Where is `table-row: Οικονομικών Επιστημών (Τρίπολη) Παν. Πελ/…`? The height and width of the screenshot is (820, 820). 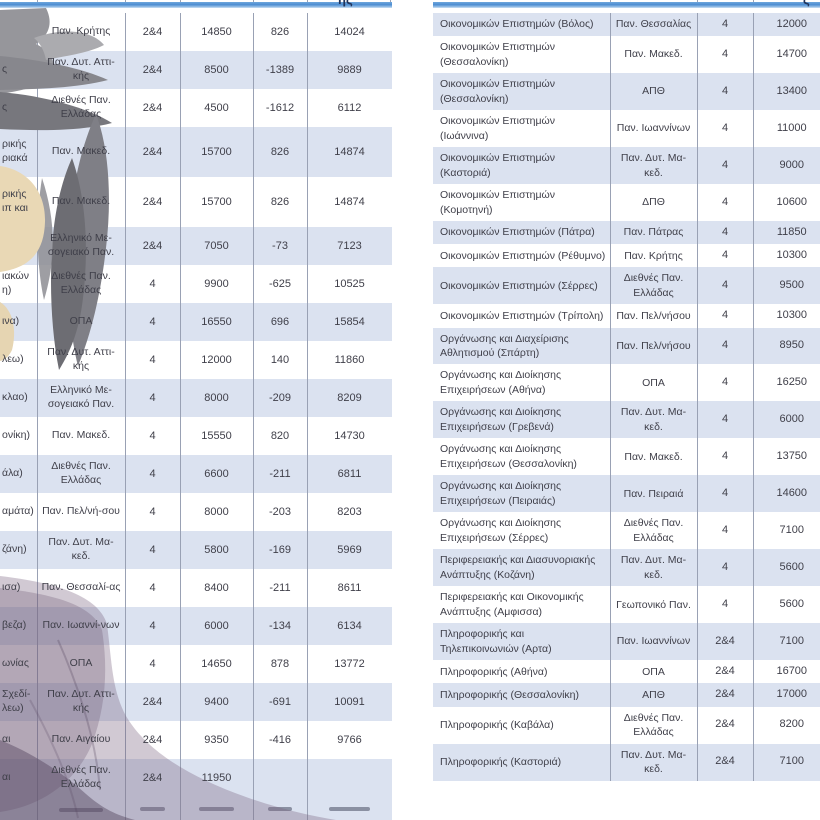 table-row: Οικονομικών Επιστημών (Τρίπολη) Παν. Πελ/… is located at coordinates (626, 316).